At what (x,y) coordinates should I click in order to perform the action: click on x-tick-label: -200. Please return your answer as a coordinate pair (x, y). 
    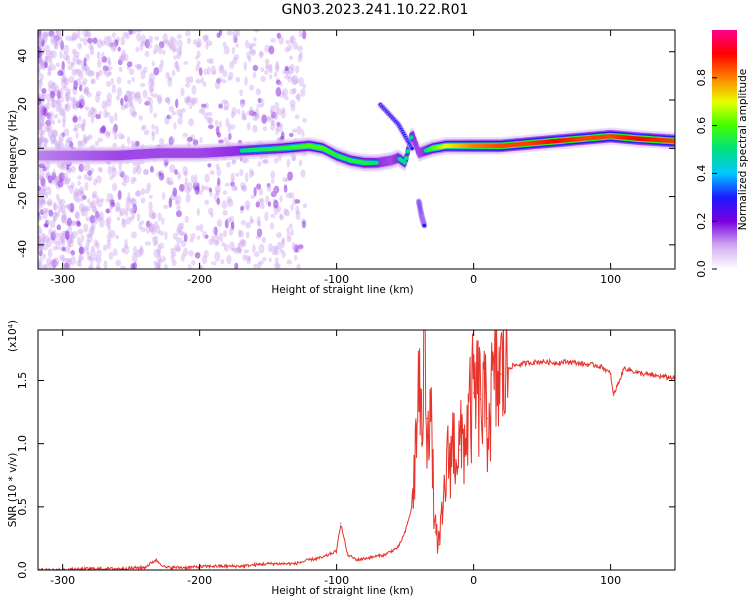
    Looking at the image, I should click on (199, 580).